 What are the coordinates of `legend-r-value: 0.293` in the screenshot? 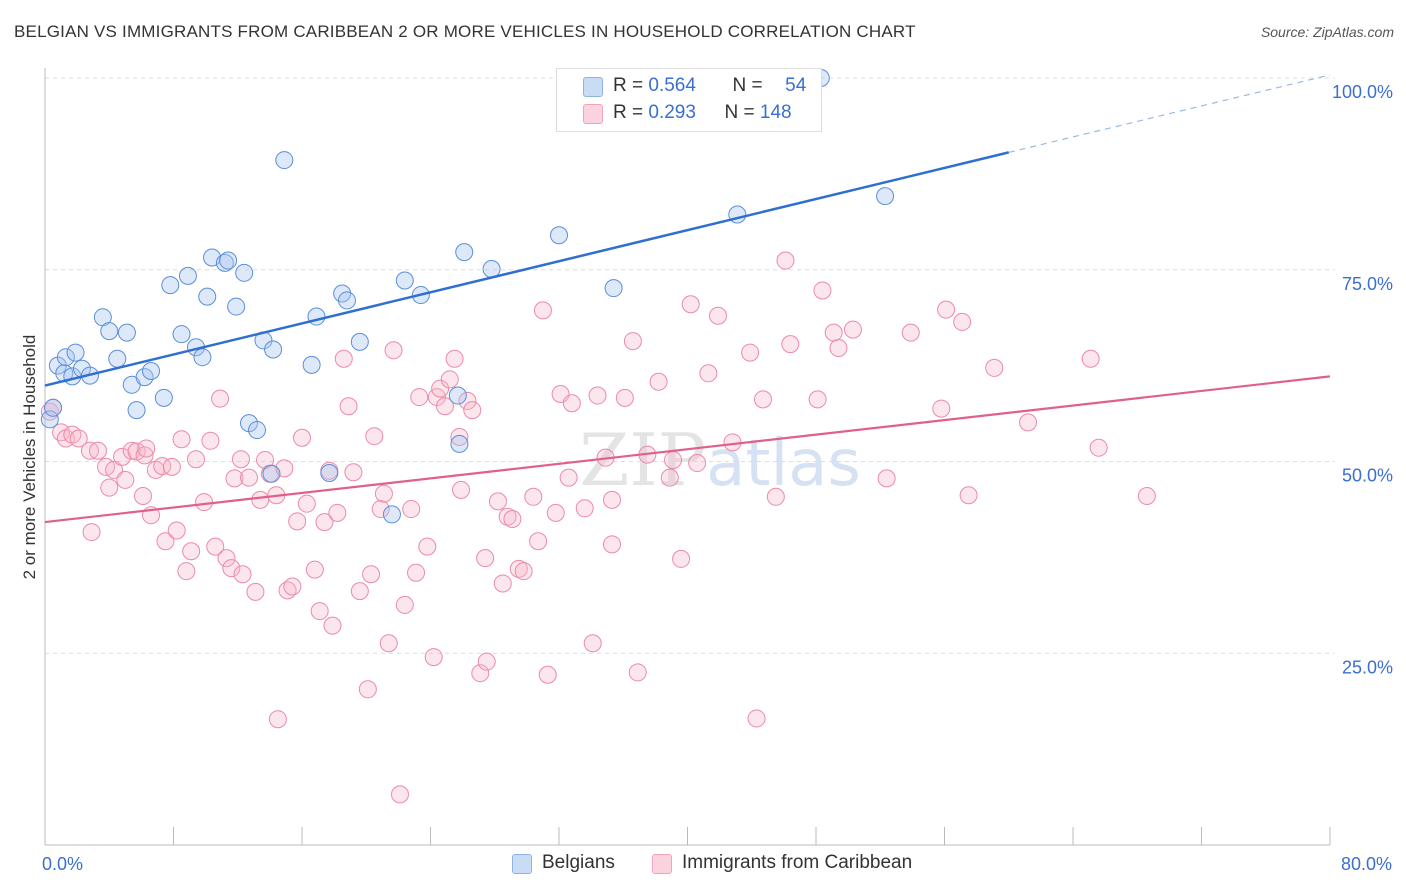 It's located at (672, 112).